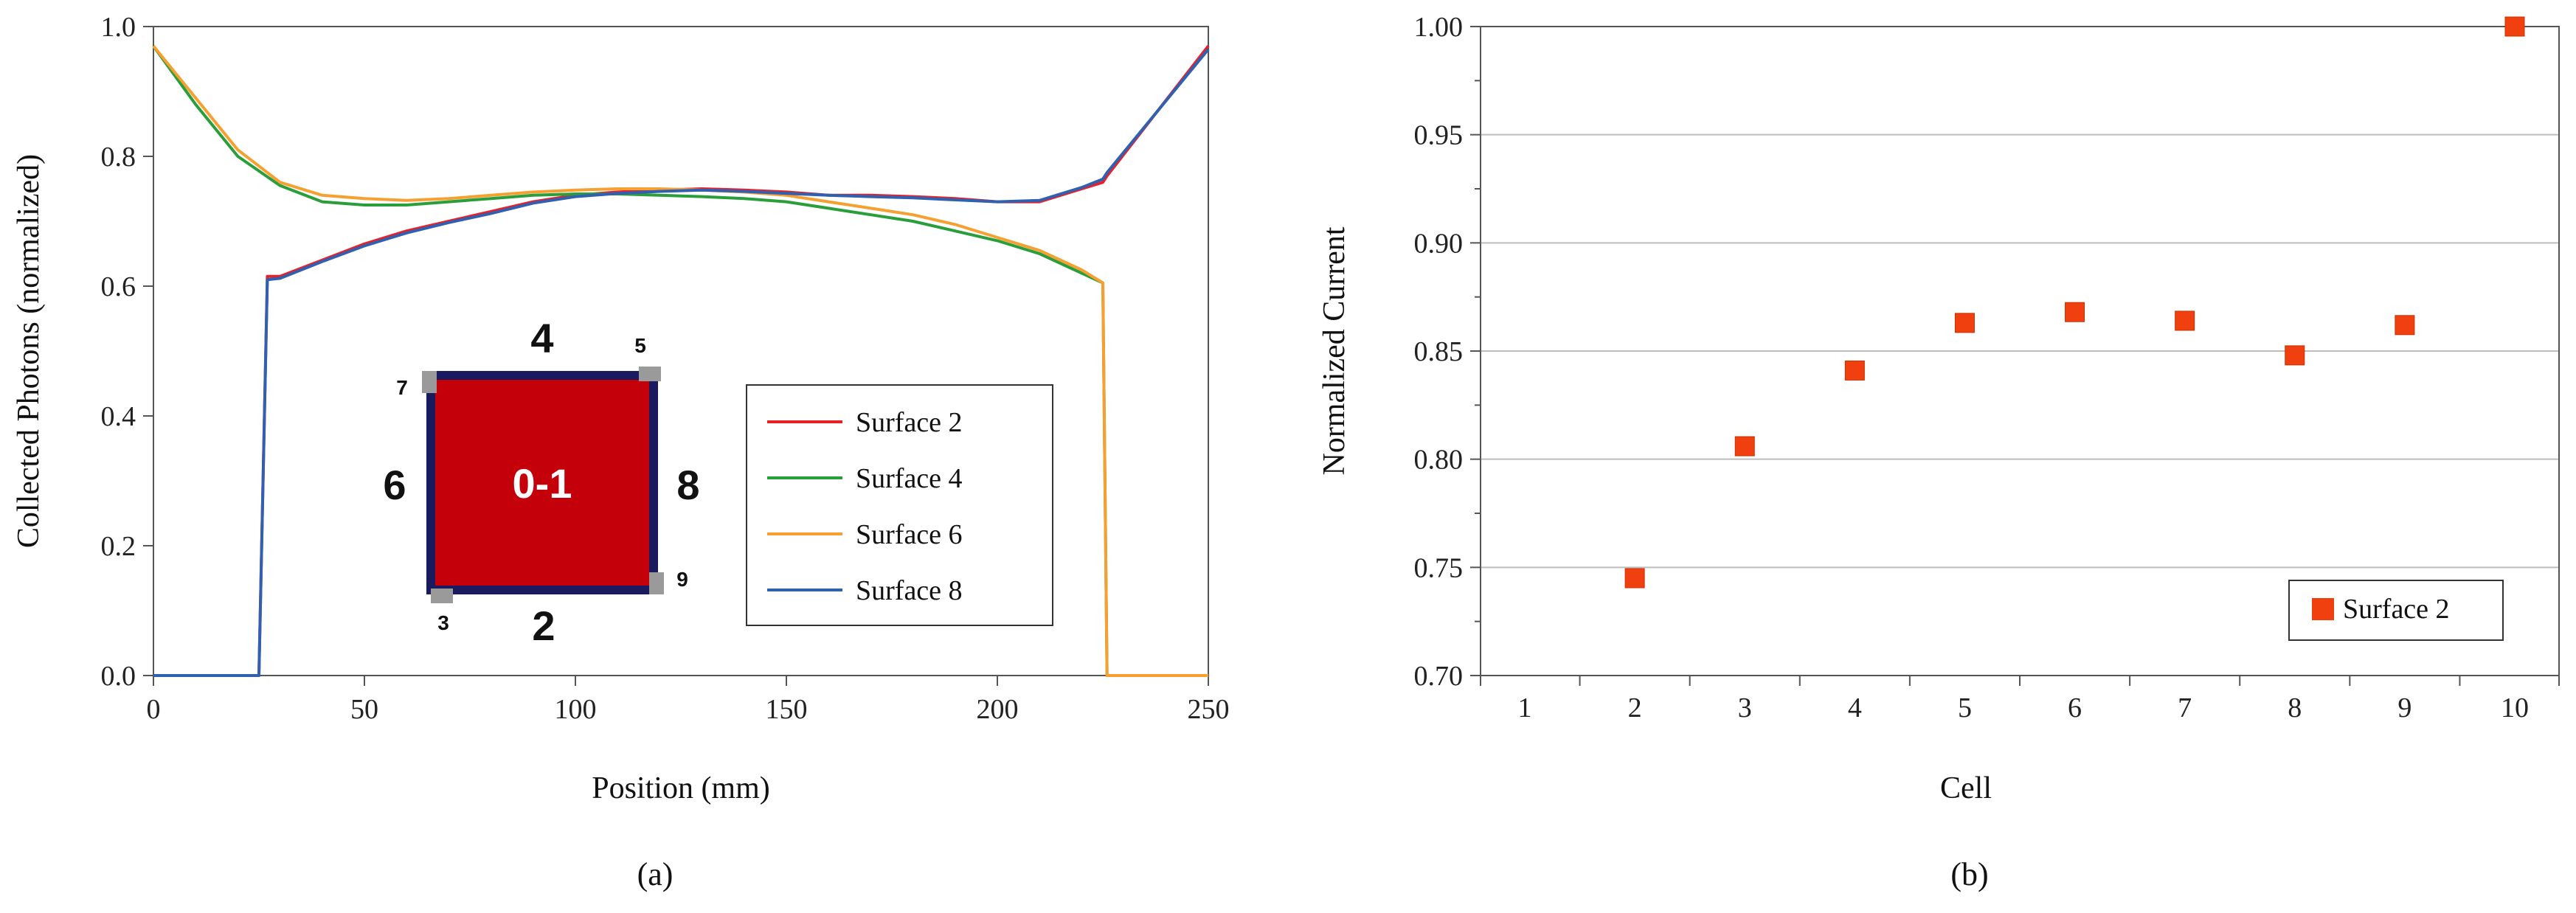 The width and height of the screenshot is (2576, 913). Describe the element at coordinates (1439, 351) in the screenshot. I see `chart-b-ytick-label: 0.85` at that location.